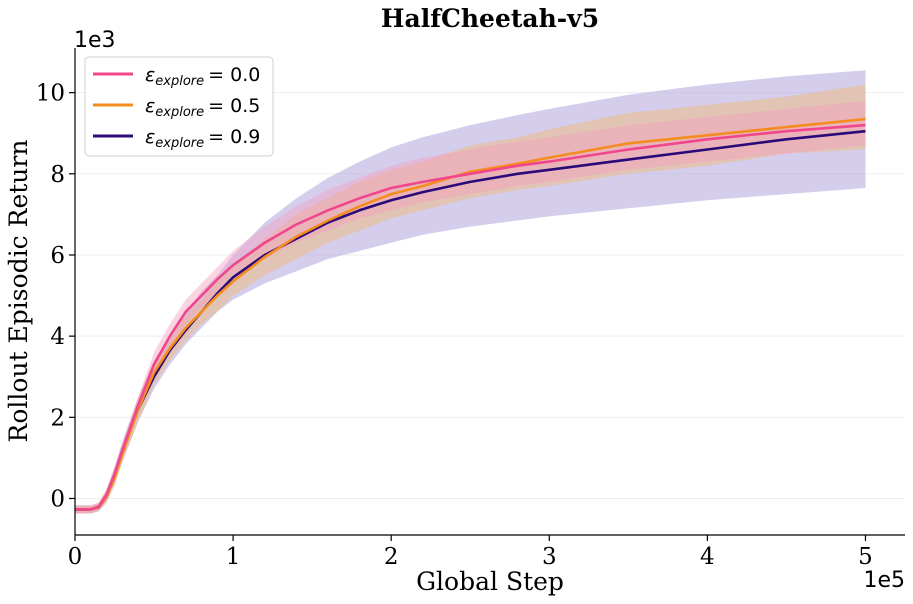 This screenshot has width=913, height=604. What do you see at coordinates (55, 296) in the screenshot?
I see `y-ticks: 0 2 4 6 8 10` at bounding box center [55, 296].